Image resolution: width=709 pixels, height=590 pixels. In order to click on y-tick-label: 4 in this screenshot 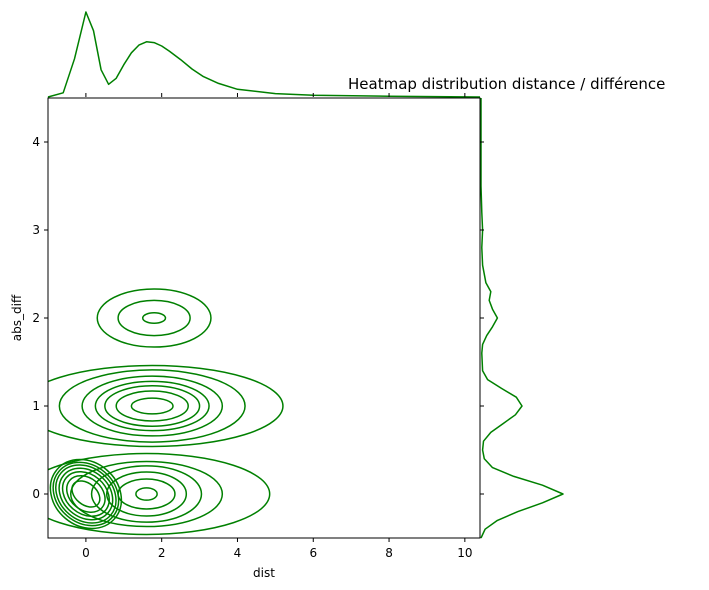, I will do `click(36, 142)`.